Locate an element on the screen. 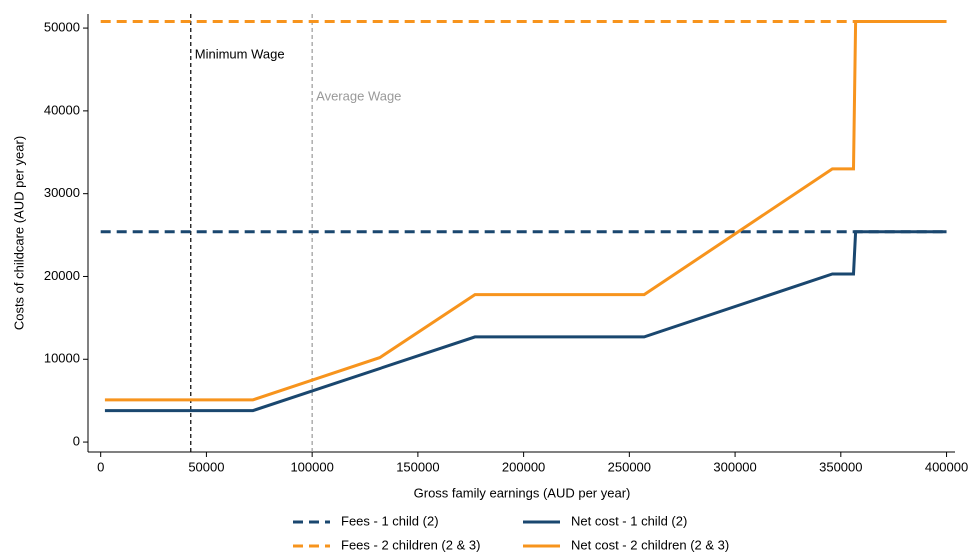 The image size is (970, 555). x-tick-label: 50000 is located at coordinates (206, 466).